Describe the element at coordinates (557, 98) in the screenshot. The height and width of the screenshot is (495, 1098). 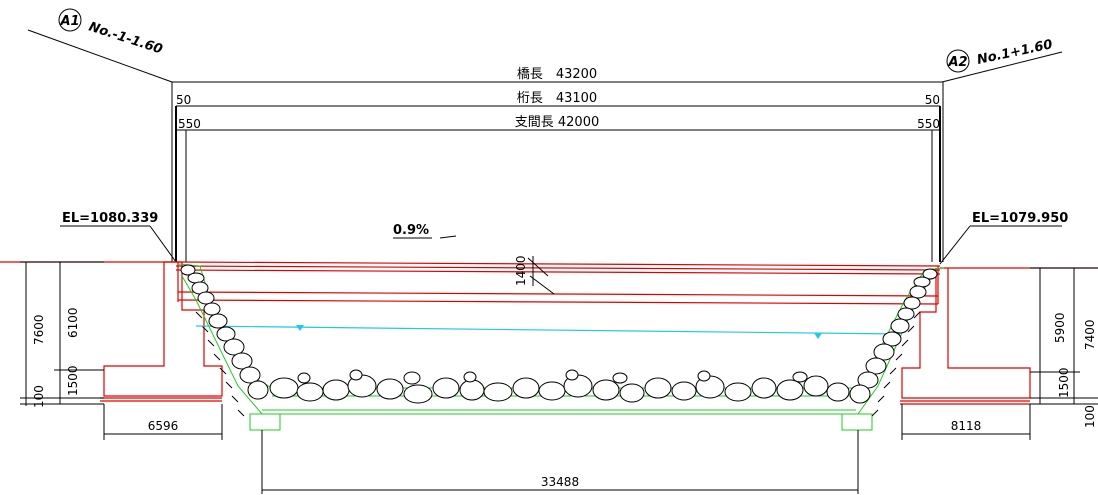
I see `girder-length-label: 桁長 43100` at that location.